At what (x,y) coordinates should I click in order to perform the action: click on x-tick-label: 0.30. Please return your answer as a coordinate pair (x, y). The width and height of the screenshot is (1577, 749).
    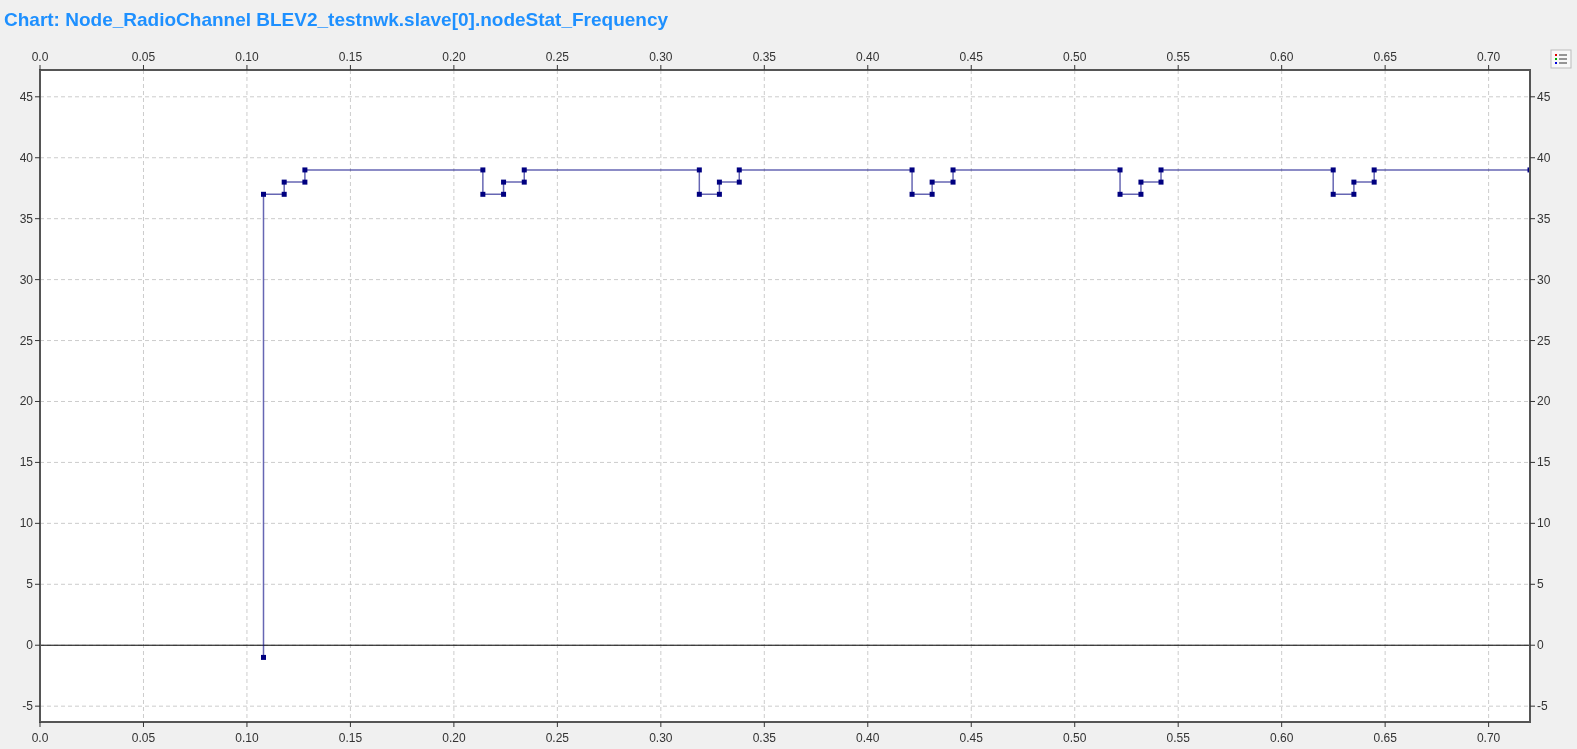
    Looking at the image, I should click on (661, 57).